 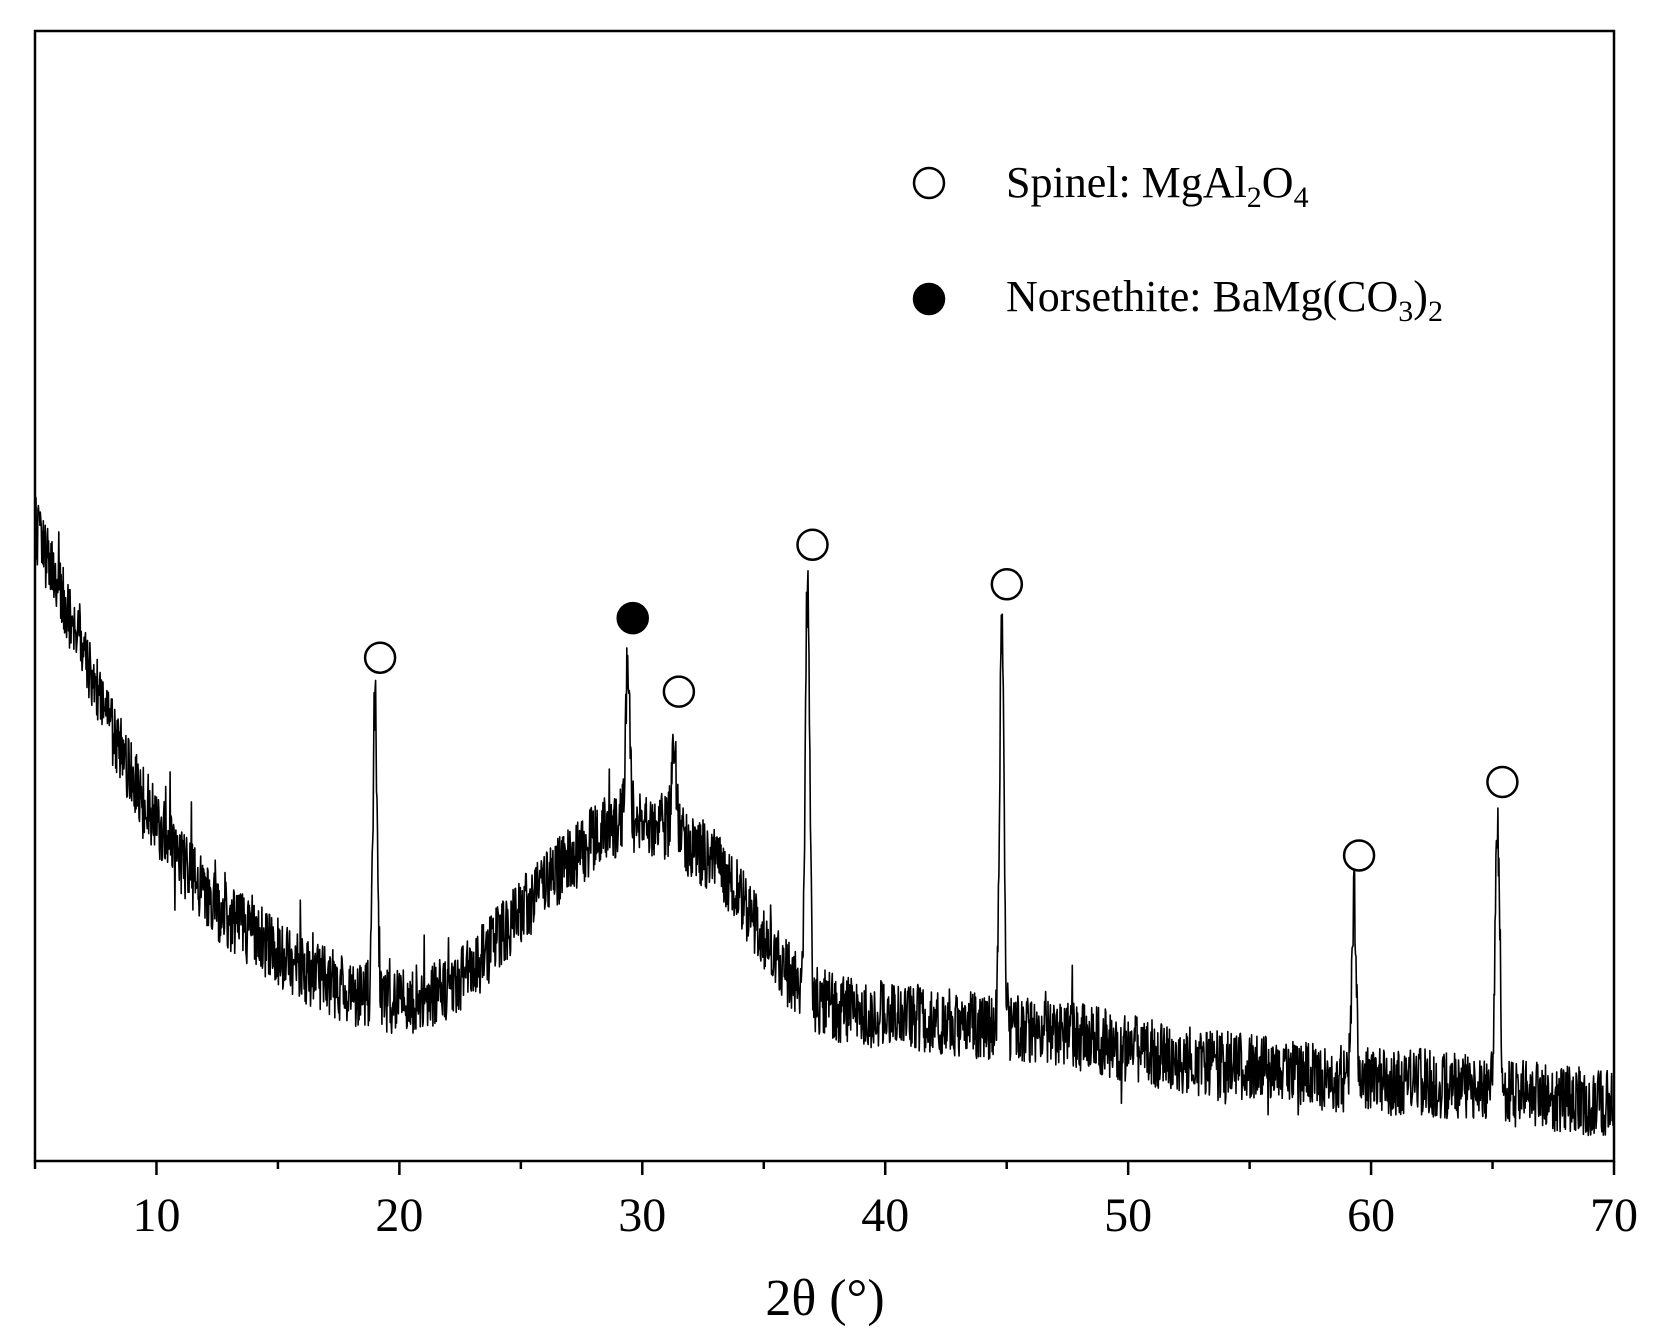 What do you see at coordinates (1614, 1215) in the screenshot?
I see `x-tick-label: 70` at bounding box center [1614, 1215].